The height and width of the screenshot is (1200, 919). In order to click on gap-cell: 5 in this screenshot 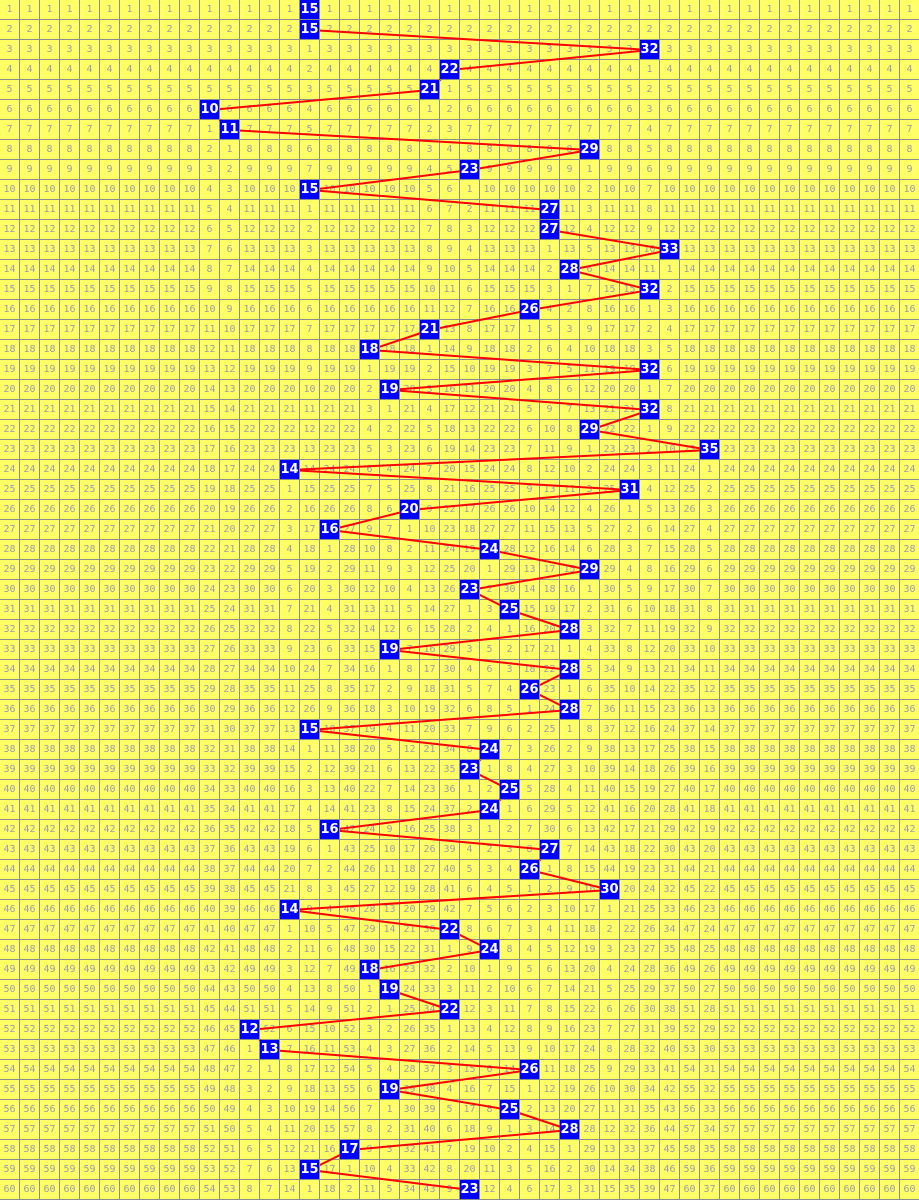, I will do `click(690, 90)`.